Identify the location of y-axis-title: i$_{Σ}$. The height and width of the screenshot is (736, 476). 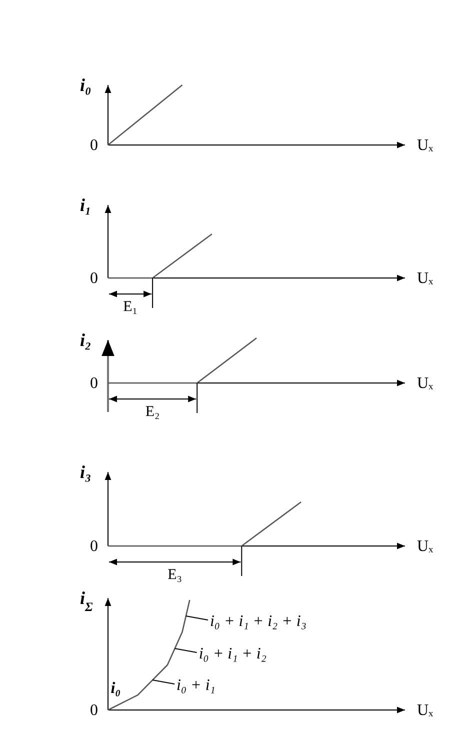
(87, 601).